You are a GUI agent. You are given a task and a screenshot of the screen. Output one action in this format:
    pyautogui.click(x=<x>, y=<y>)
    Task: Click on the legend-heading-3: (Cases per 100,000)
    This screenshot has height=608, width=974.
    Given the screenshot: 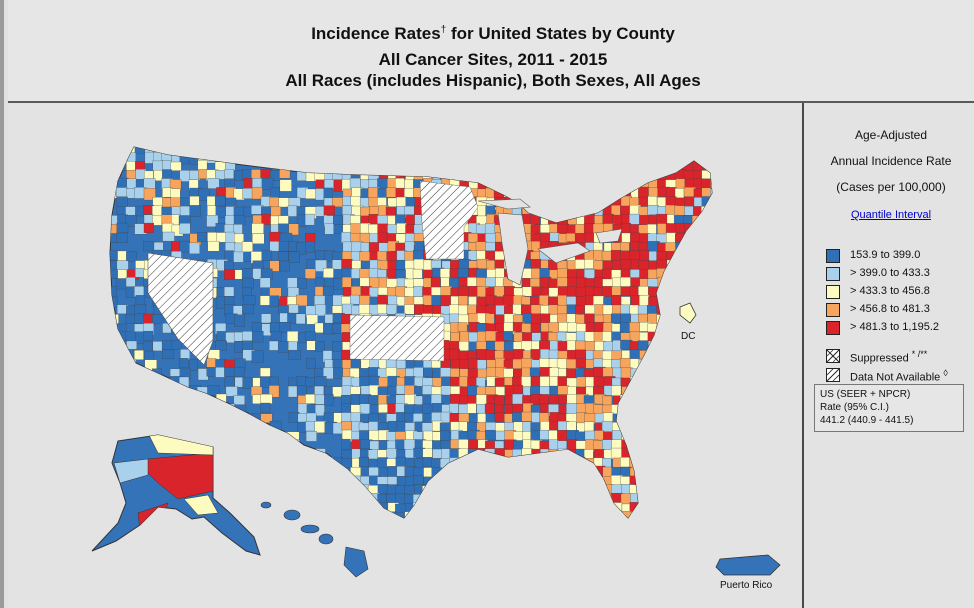 What is the action you would take?
    pyautogui.click(x=891, y=187)
    